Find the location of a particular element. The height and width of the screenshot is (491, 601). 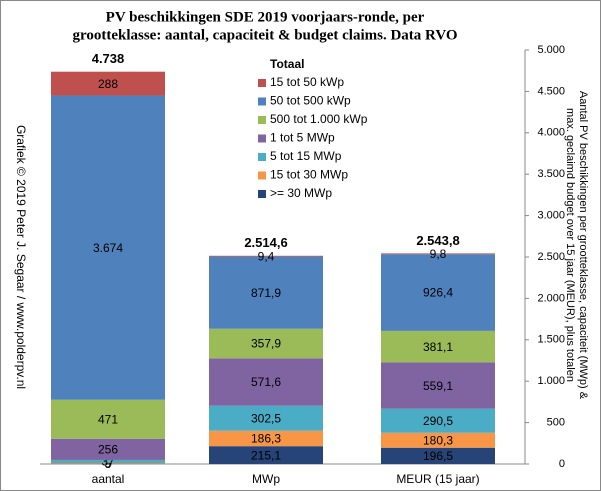

data-label: 215,1 is located at coordinates (266, 455).